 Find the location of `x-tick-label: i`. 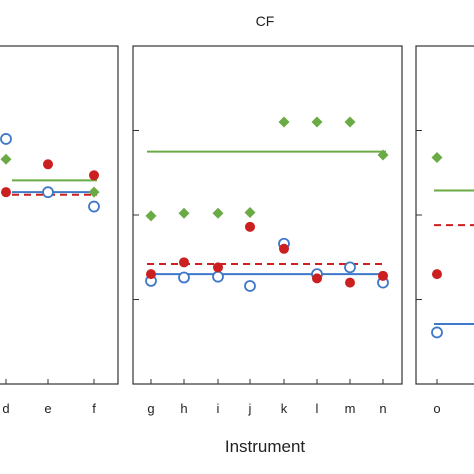

x-tick-label: i is located at coordinates (218, 408).